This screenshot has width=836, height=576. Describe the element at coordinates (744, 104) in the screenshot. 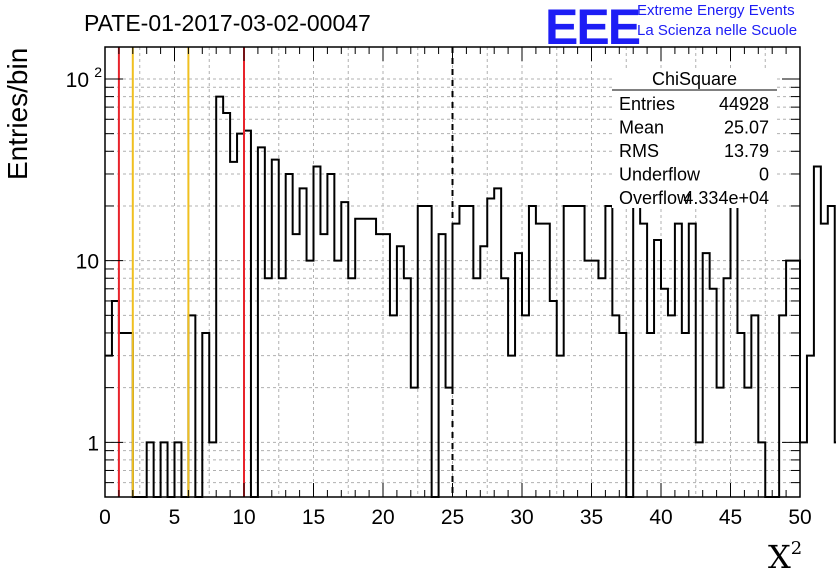

I see `stats-value: 44928` at that location.